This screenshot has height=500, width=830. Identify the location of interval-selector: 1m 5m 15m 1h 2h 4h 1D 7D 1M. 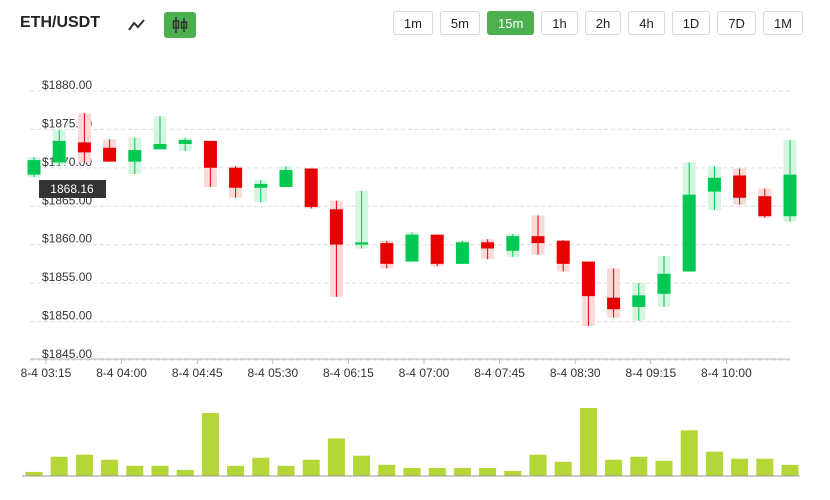
(594, 23).